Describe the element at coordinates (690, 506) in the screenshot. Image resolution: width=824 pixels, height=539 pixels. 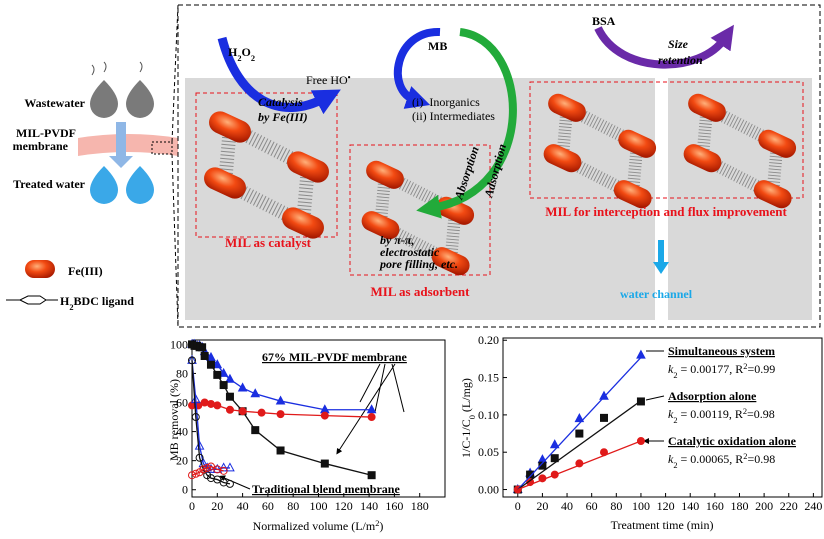
I see `x-tick-label: 140` at that location.